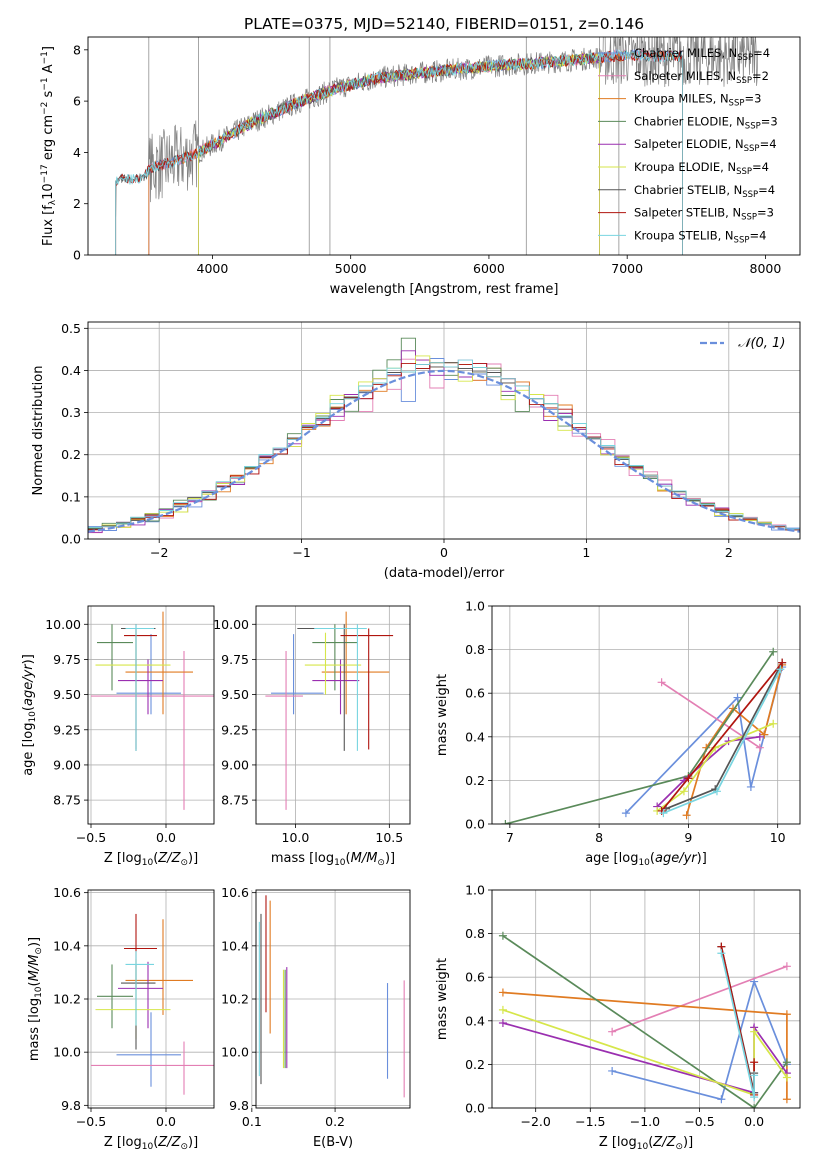  I want to click on spectrum-legend-label: Chabrier MILES, NSSP=4, so click(702, 54).